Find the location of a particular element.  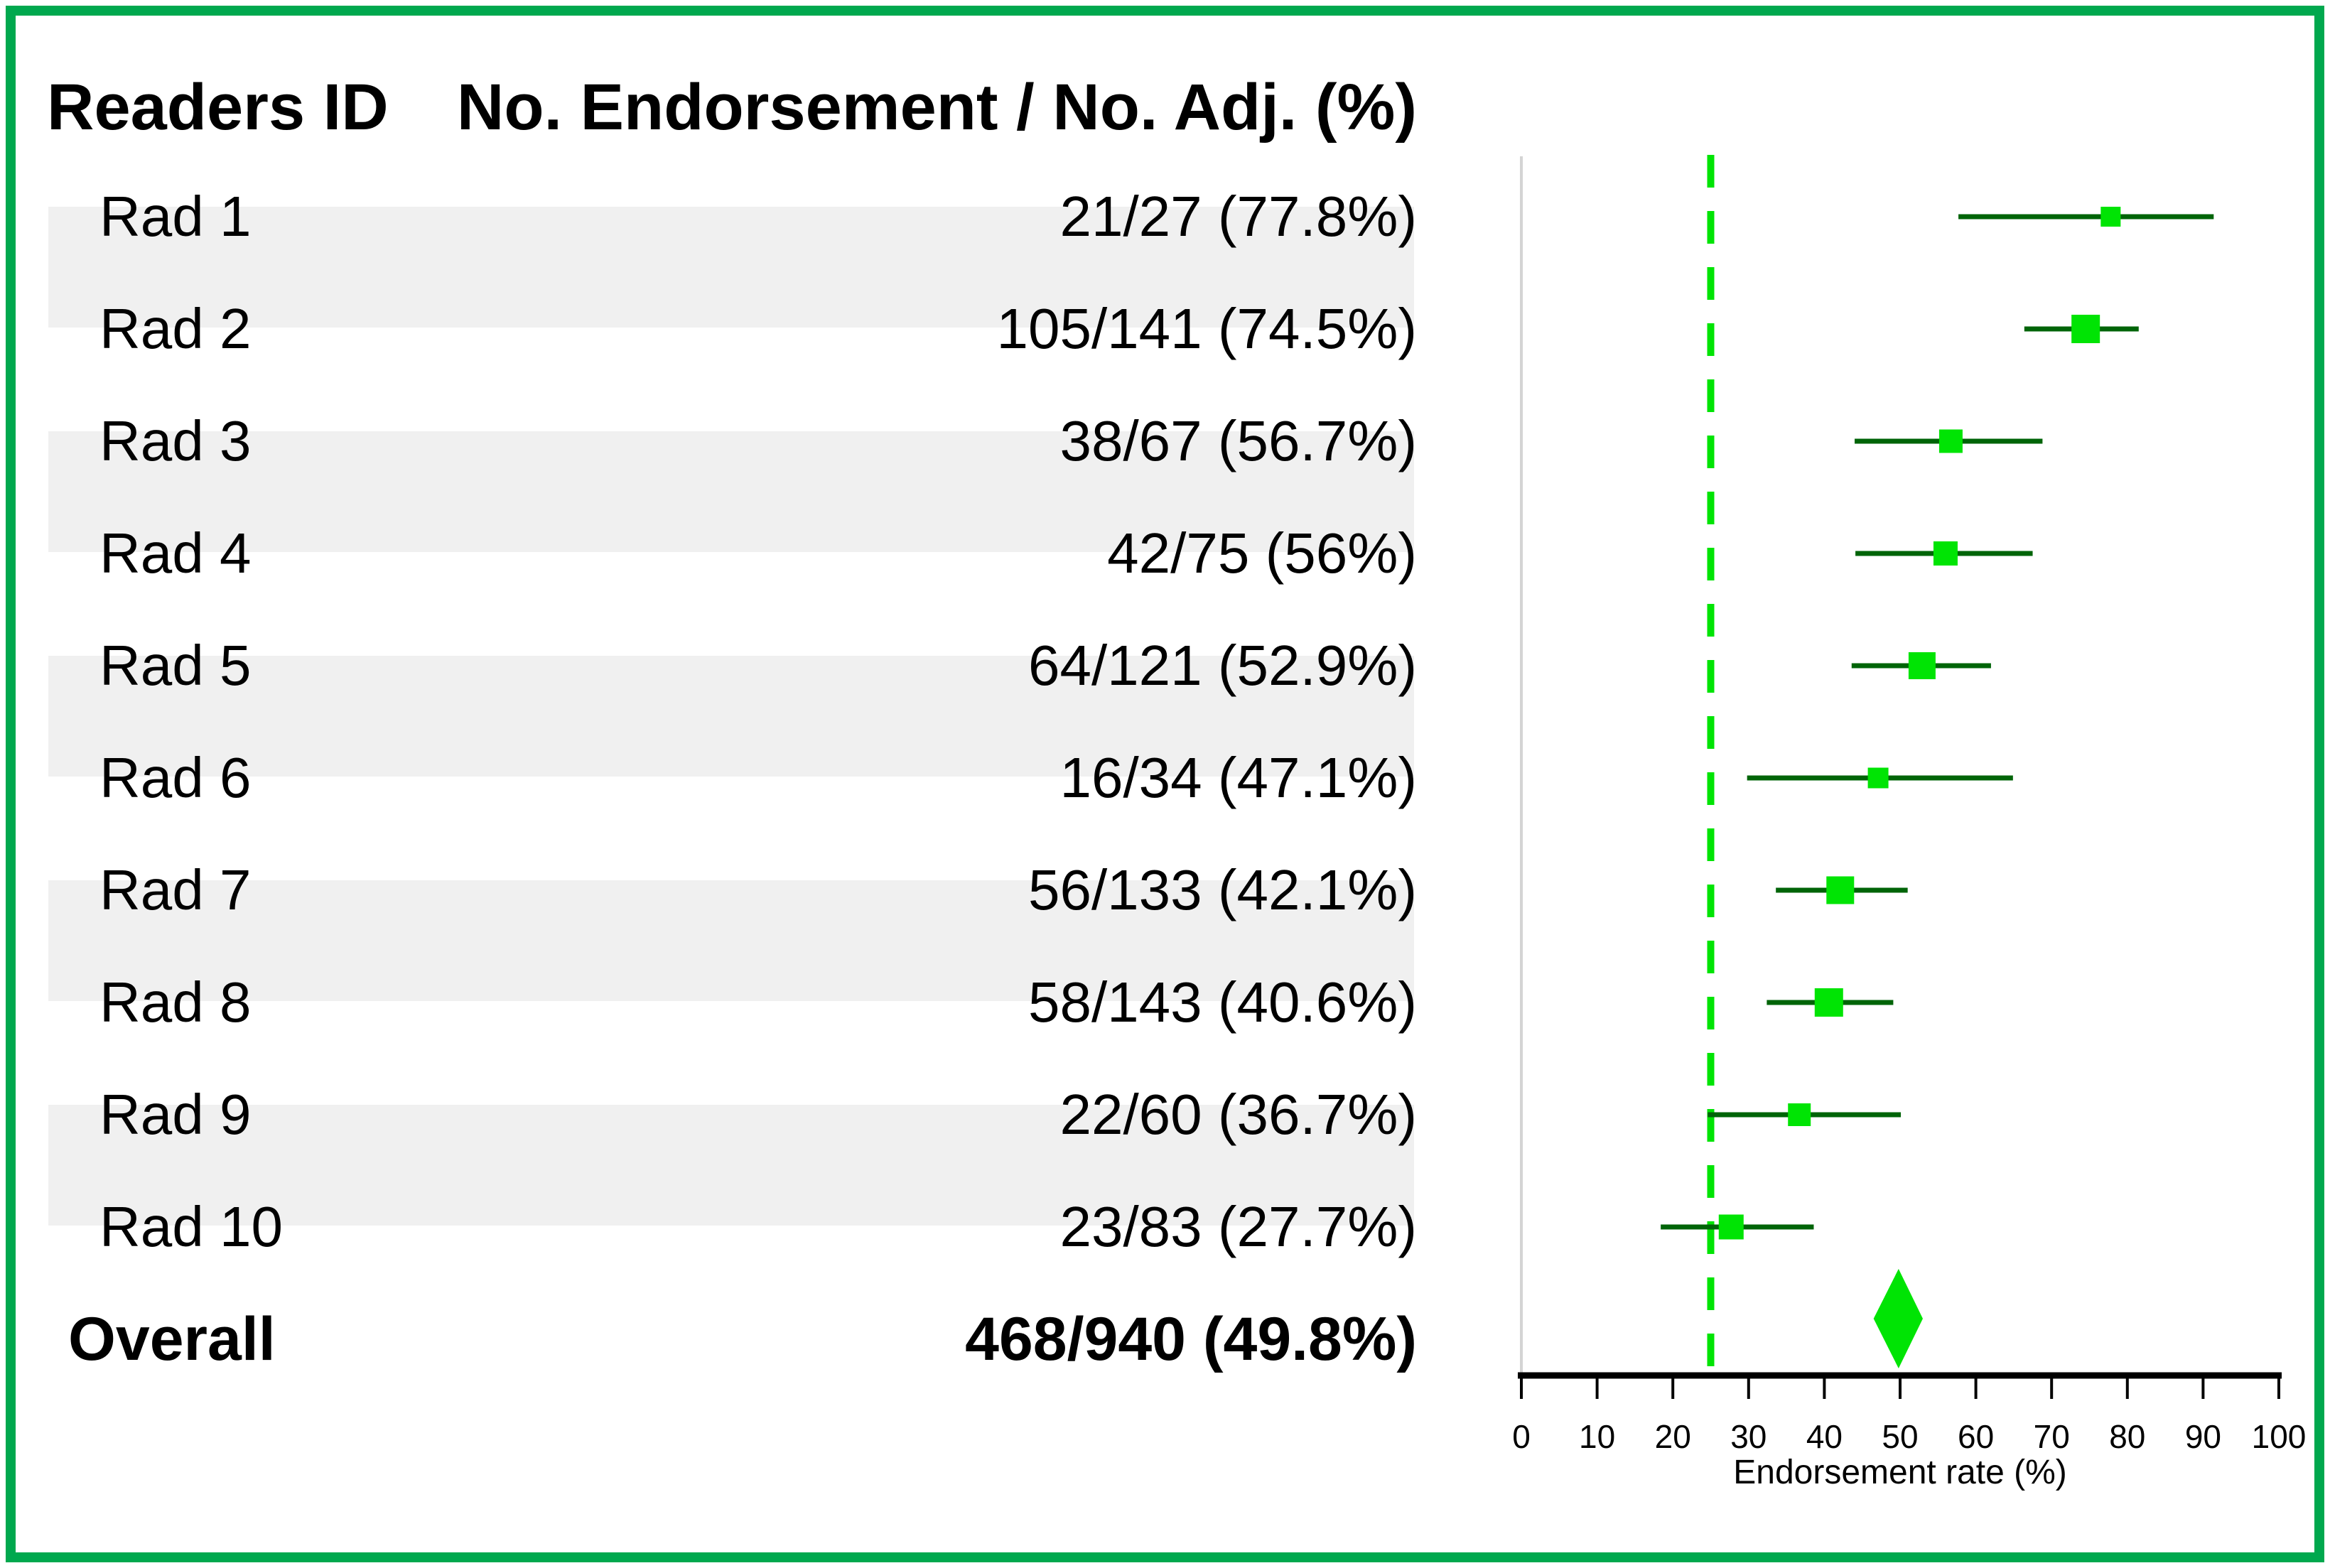

table-row-overall: Overall 468/940 (49.8%) is located at coordinates (732, 1339).